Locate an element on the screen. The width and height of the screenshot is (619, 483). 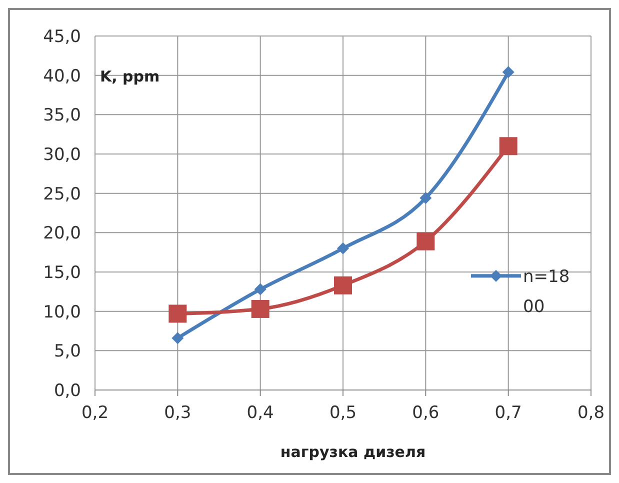
y-tick-label: 25,0 is located at coordinates (62, 194).